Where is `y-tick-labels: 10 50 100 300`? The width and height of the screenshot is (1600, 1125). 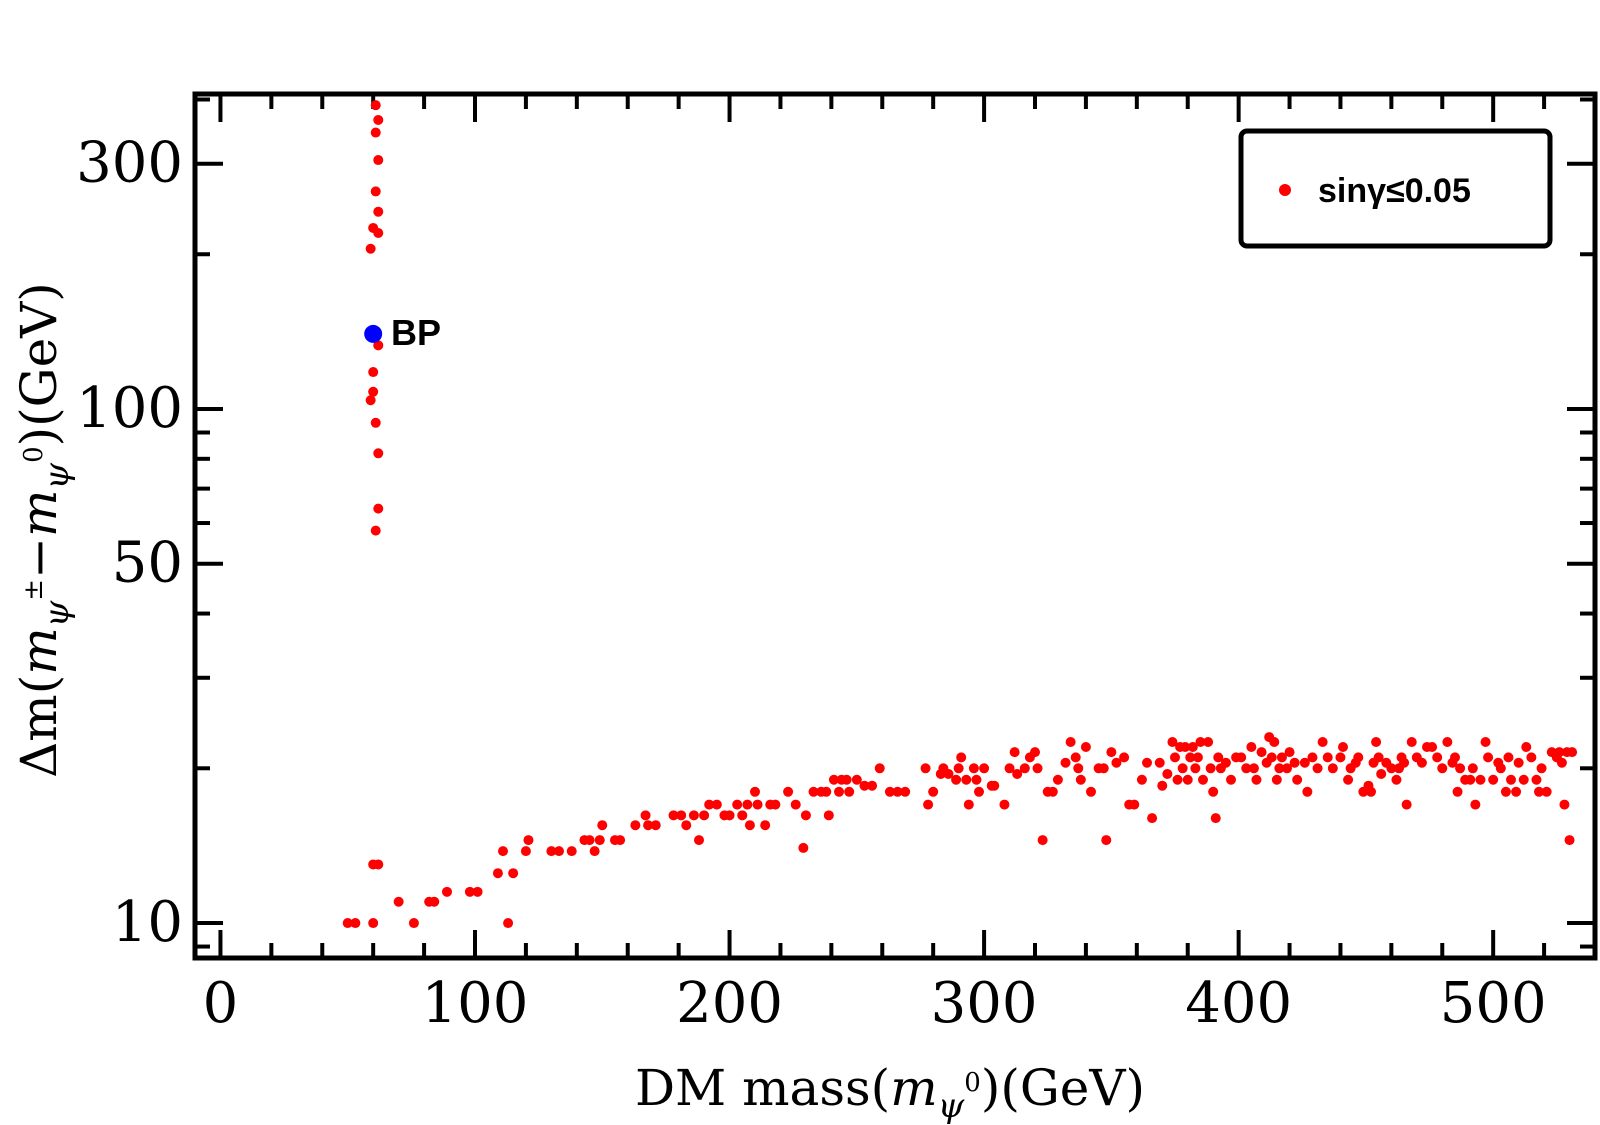 y-tick-labels: 10 50 100 300 is located at coordinates (129, 543).